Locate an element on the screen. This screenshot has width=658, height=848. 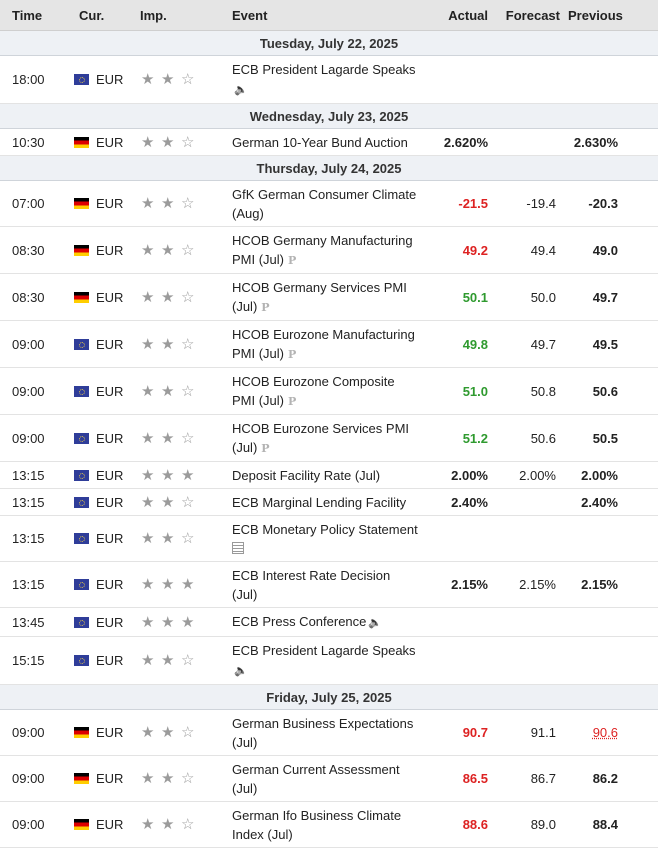
event-time: 18:00 is located at coordinates (36, 79).